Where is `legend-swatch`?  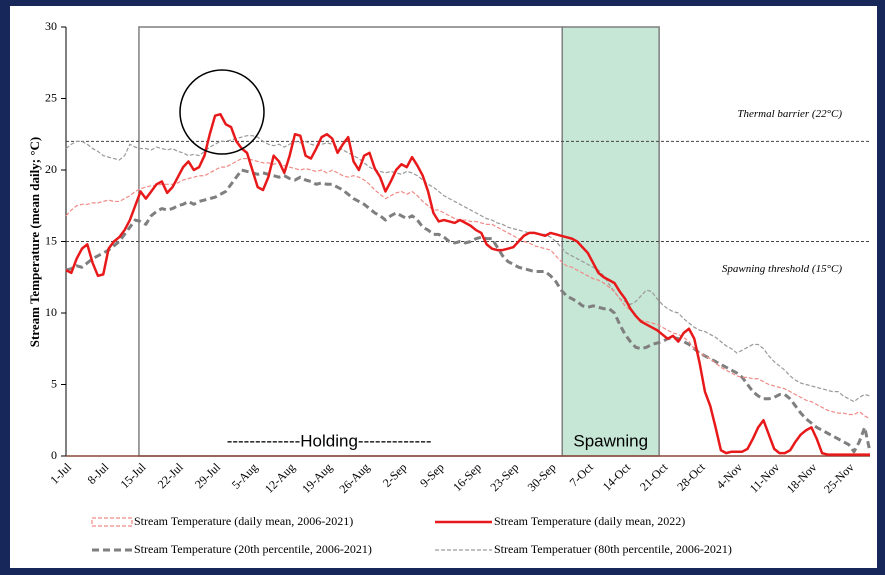 legend-swatch is located at coordinates (112, 522).